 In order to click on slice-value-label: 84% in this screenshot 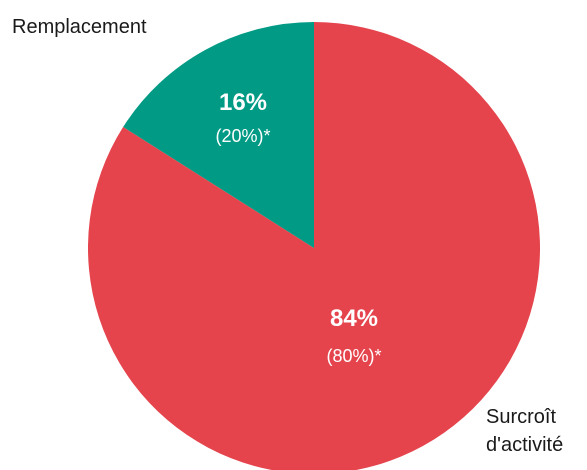, I will do `click(354, 318)`.